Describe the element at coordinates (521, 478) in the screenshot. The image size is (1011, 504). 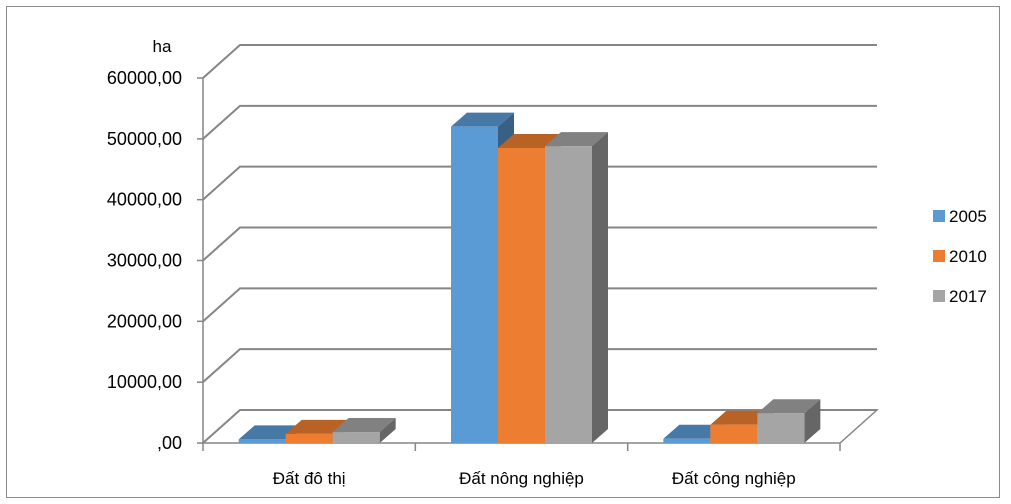
I see `x-category-label: Đất nông nghiệp` at that location.